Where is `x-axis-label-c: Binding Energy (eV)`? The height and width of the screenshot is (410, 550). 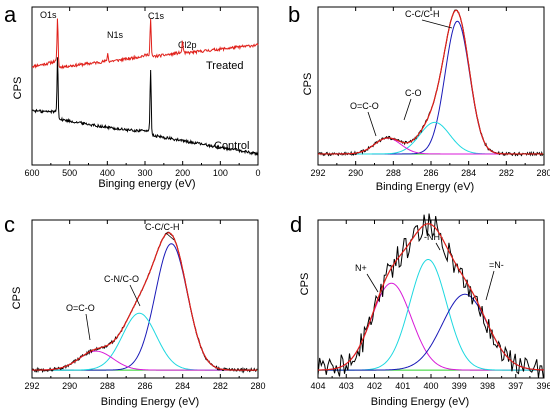
x-axis-label-c: Binding Energy (eV) is located at coordinates (150, 402).